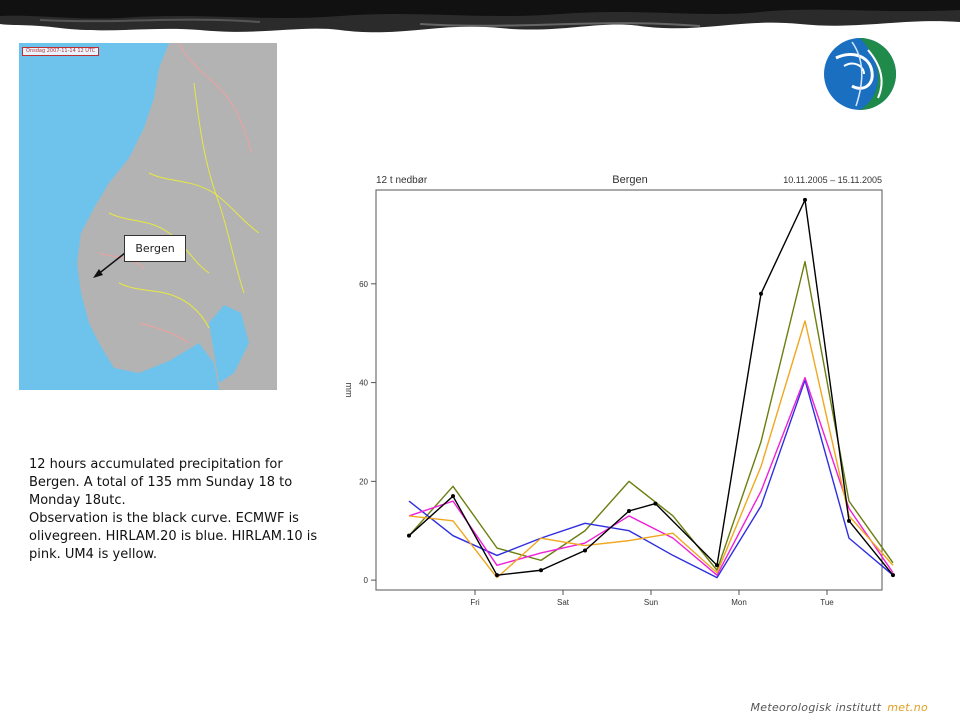 Image resolution: width=960 pixels, height=720 pixels. What do you see at coordinates (816, 707) in the screenshot?
I see `footer-institute: Meteorologisk institutt` at bounding box center [816, 707].